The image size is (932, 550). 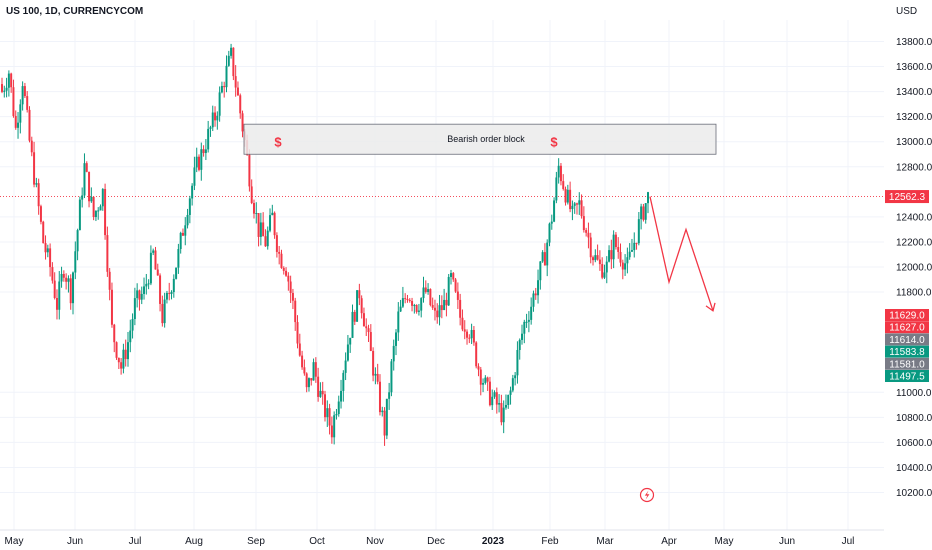 I want to click on y-tick-label: 12200.0, so click(x=914, y=242).